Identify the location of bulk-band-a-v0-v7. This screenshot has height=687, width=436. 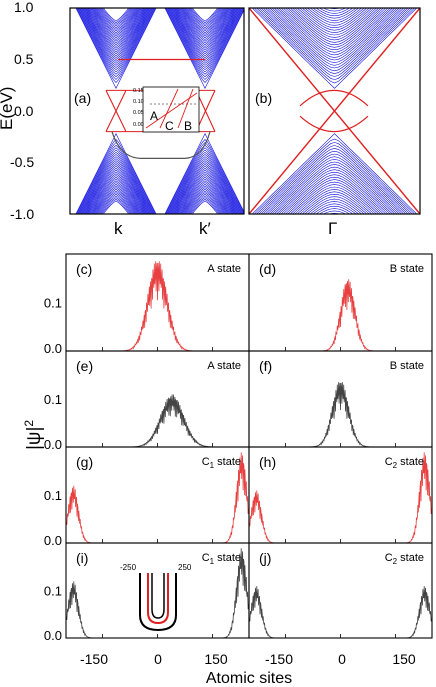
(116, 184).